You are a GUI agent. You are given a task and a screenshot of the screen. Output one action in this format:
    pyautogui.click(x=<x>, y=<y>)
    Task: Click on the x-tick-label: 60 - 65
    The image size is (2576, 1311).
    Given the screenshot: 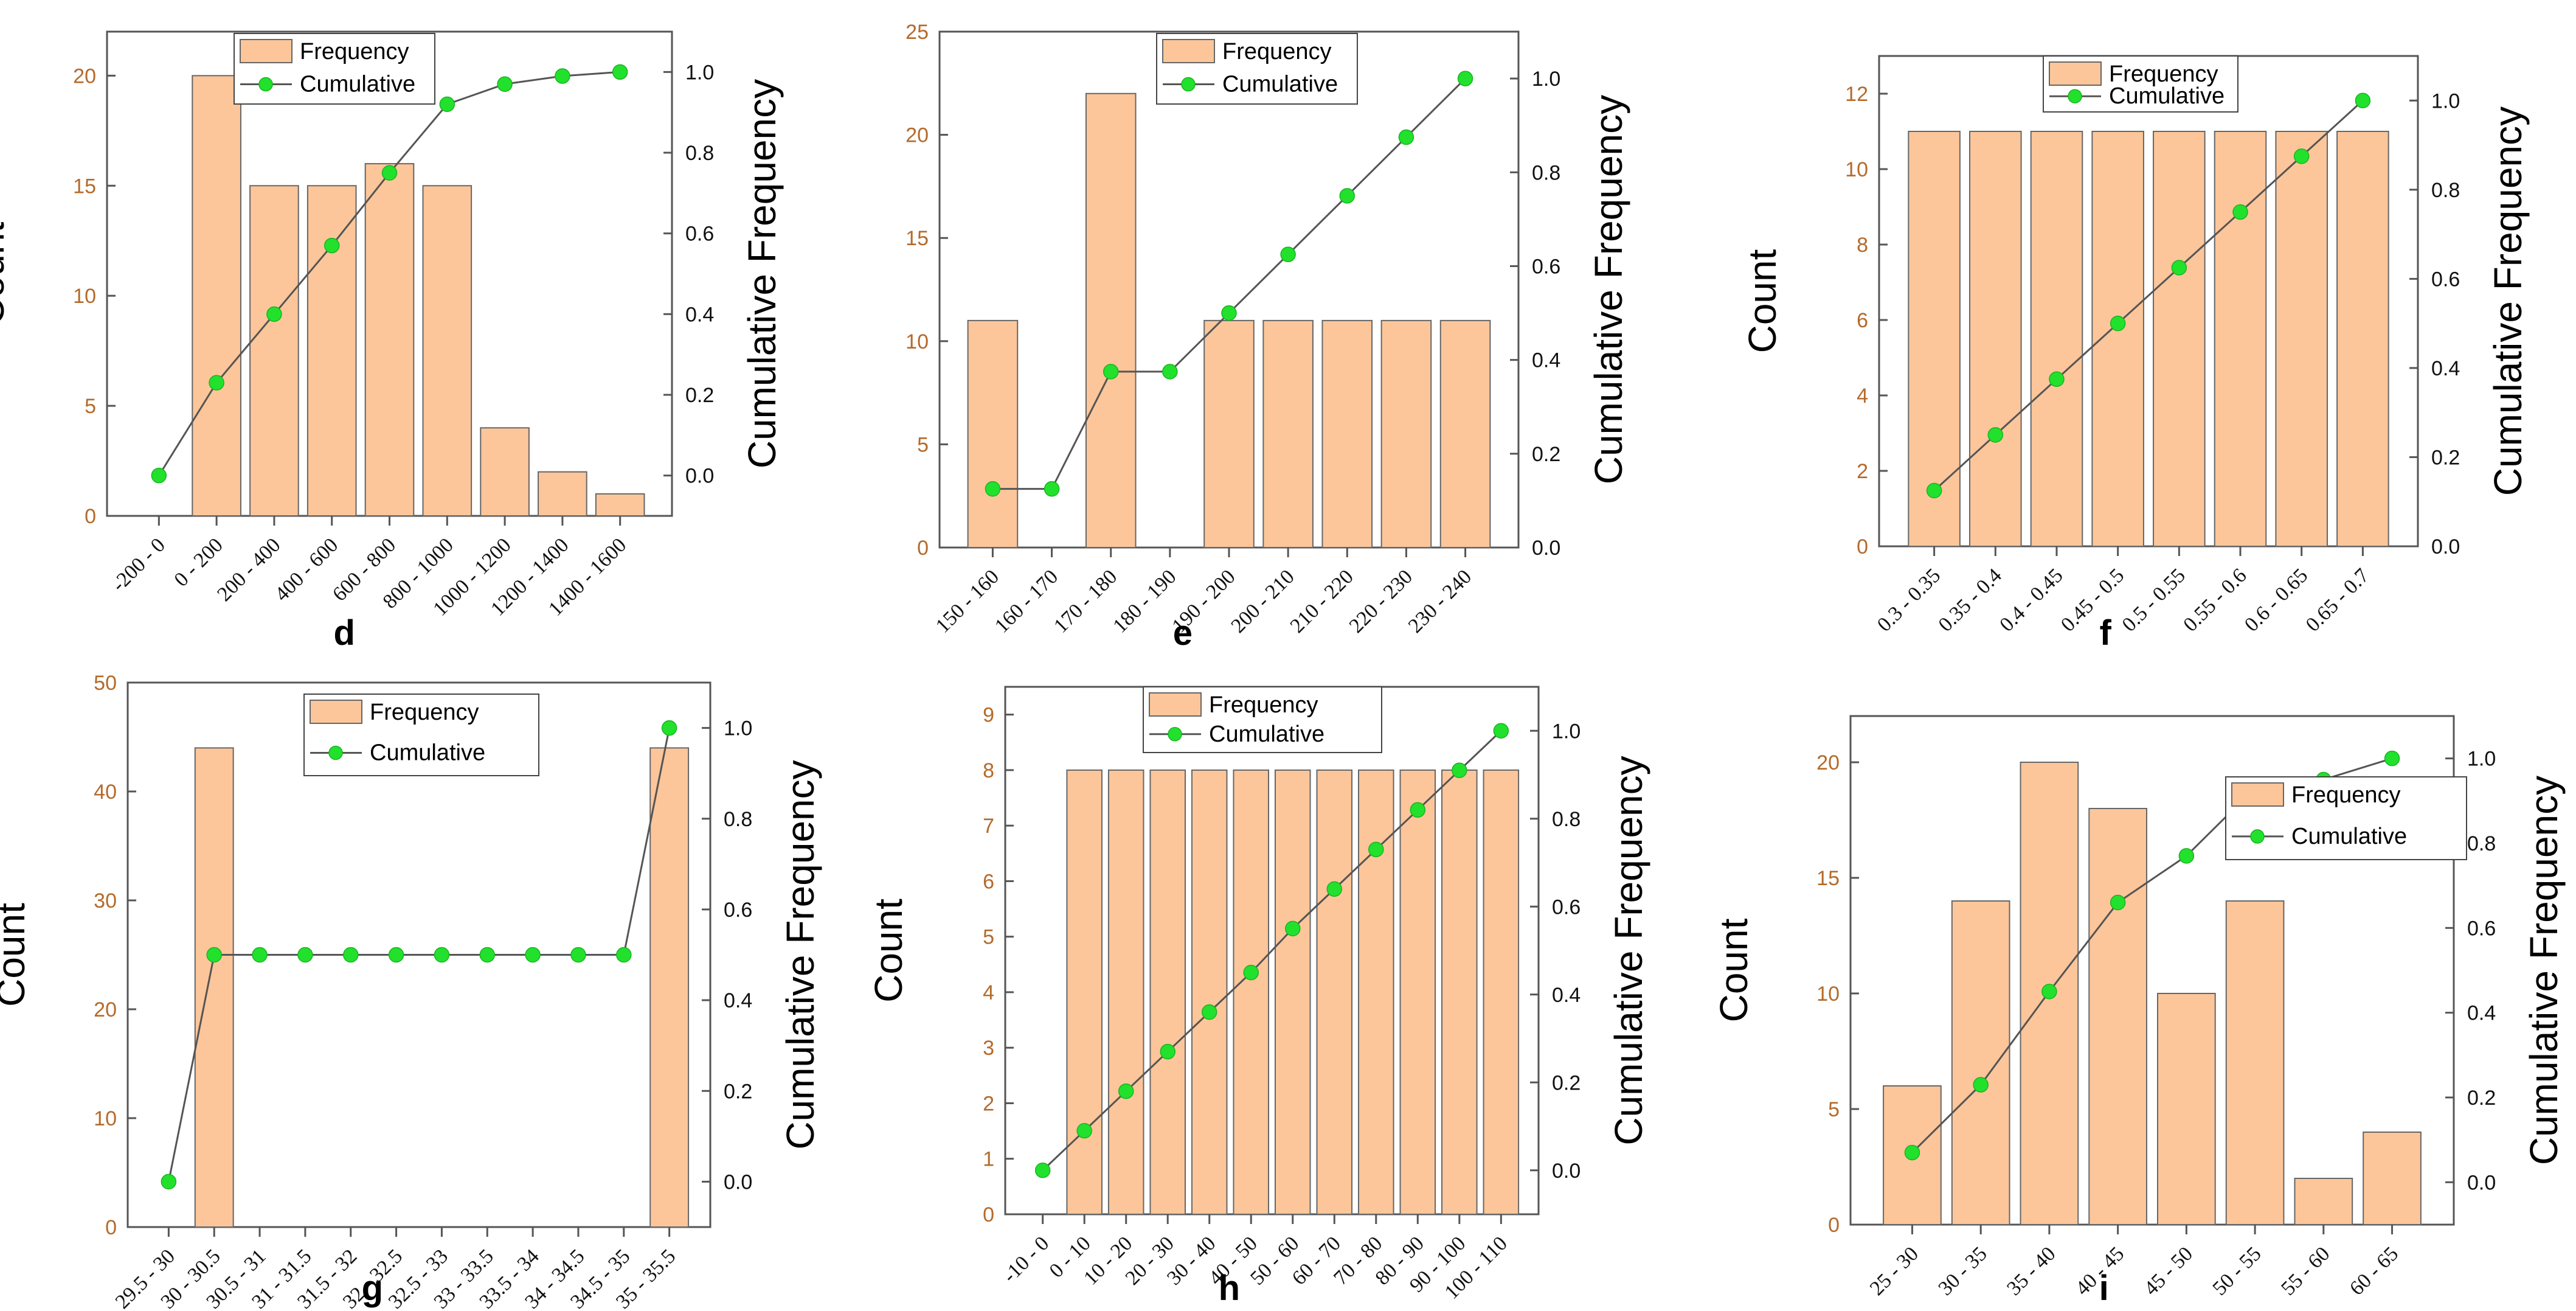 What is the action you would take?
    pyautogui.click(x=2374, y=1270)
    